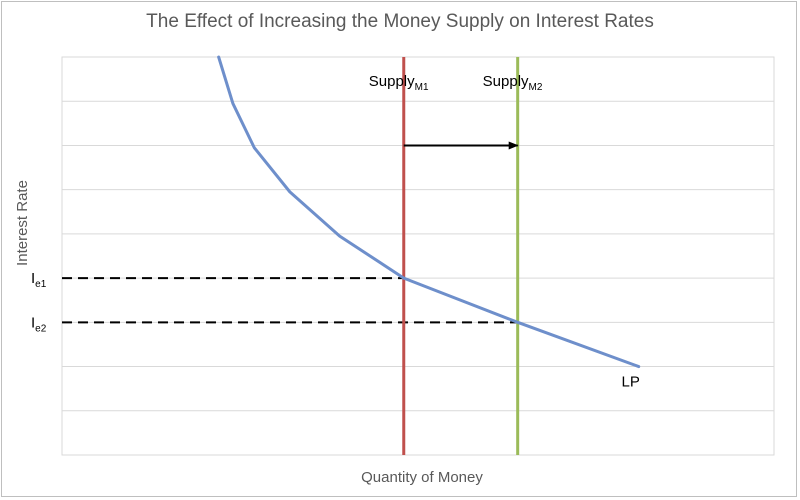 The height and width of the screenshot is (500, 800). I want to click on equilibrium-label: Ie2, so click(39, 324).